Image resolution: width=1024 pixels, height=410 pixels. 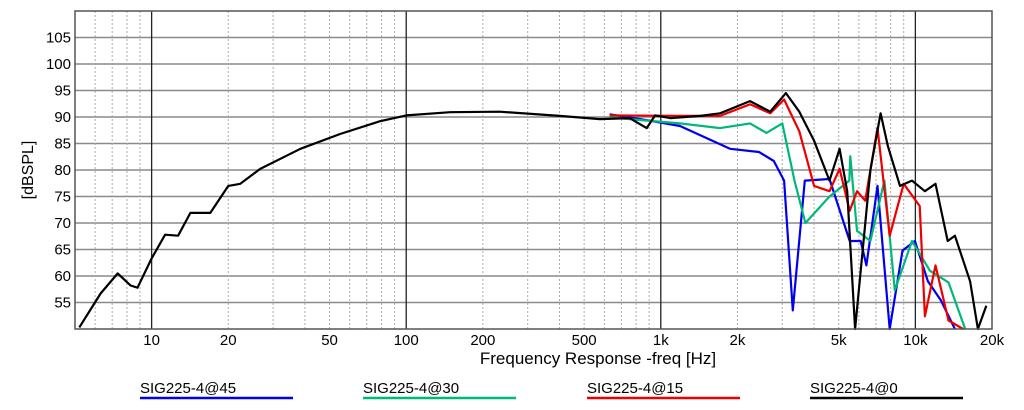 I want to click on y-tick-label: 70, so click(x=62, y=223).